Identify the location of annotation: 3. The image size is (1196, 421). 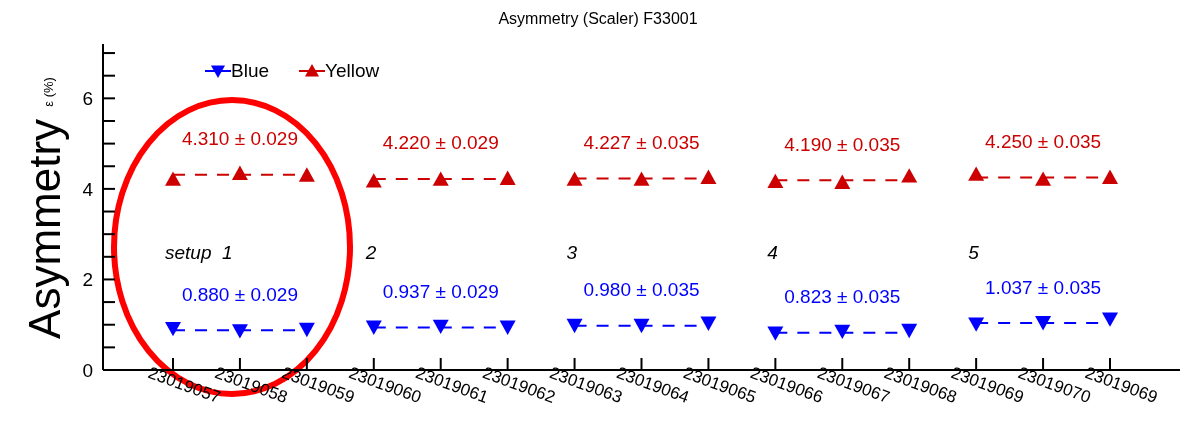
(572, 252).